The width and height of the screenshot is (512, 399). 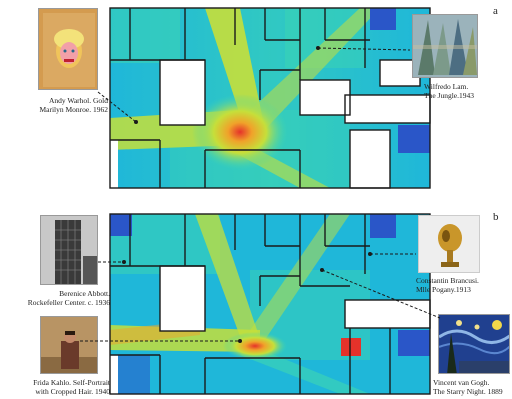 What do you see at coordinates (468, 391) in the screenshot?
I see `vangogh-caption-line2: The Starry Night. 1889` at bounding box center [468, 391].